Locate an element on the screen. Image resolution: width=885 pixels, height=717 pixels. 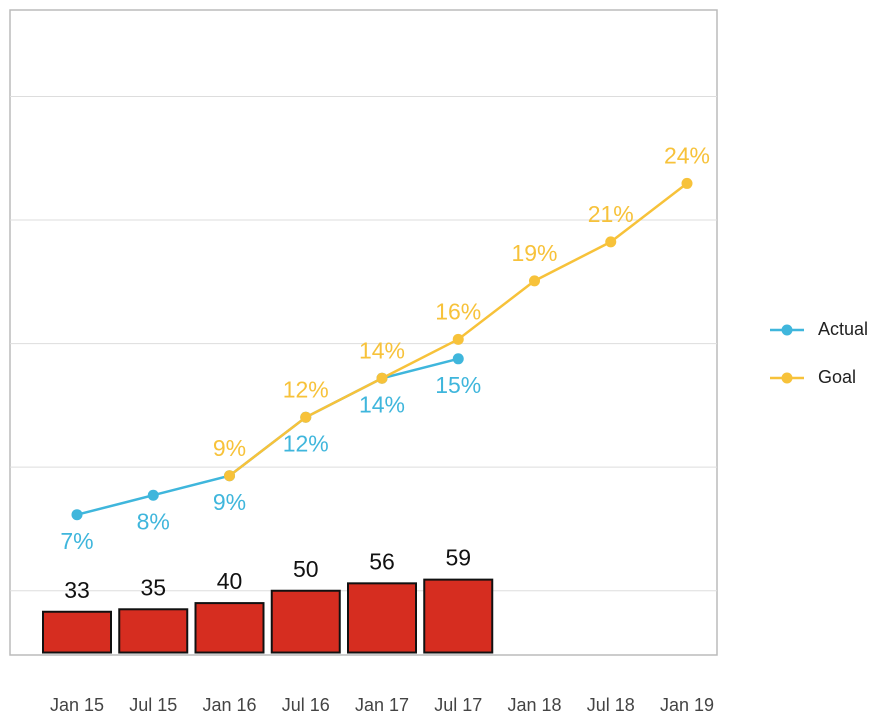
bar-value-label: 50 is located at coordinates (306, 569).